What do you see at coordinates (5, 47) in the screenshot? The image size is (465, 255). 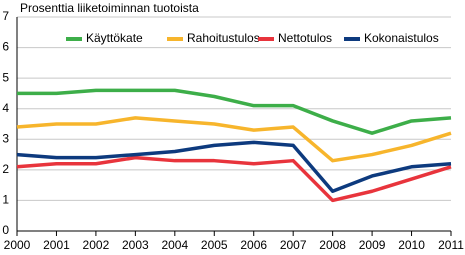 I see `y-tick-label: 6` at bounding box center [5, 47].